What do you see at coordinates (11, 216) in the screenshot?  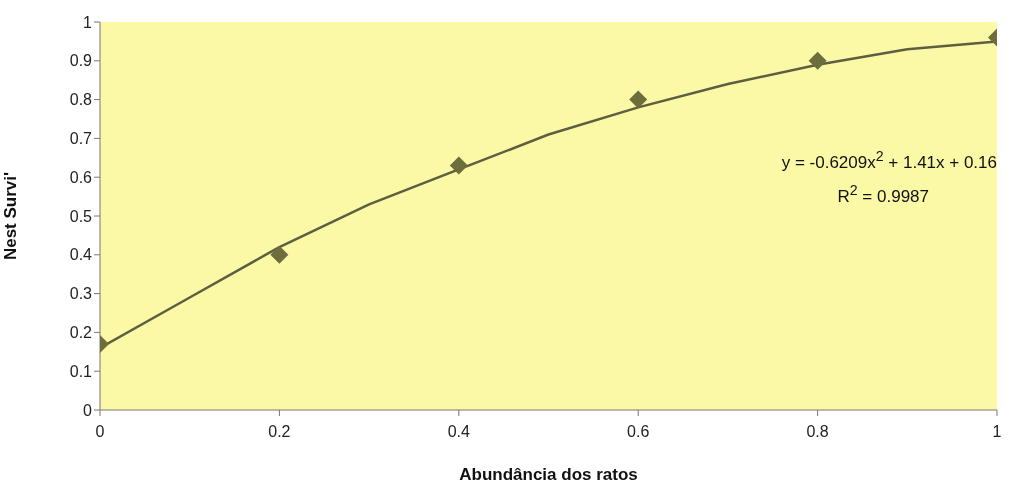 I see `y-axis-title: Nest Survi'` at bounding box center [11, 216].